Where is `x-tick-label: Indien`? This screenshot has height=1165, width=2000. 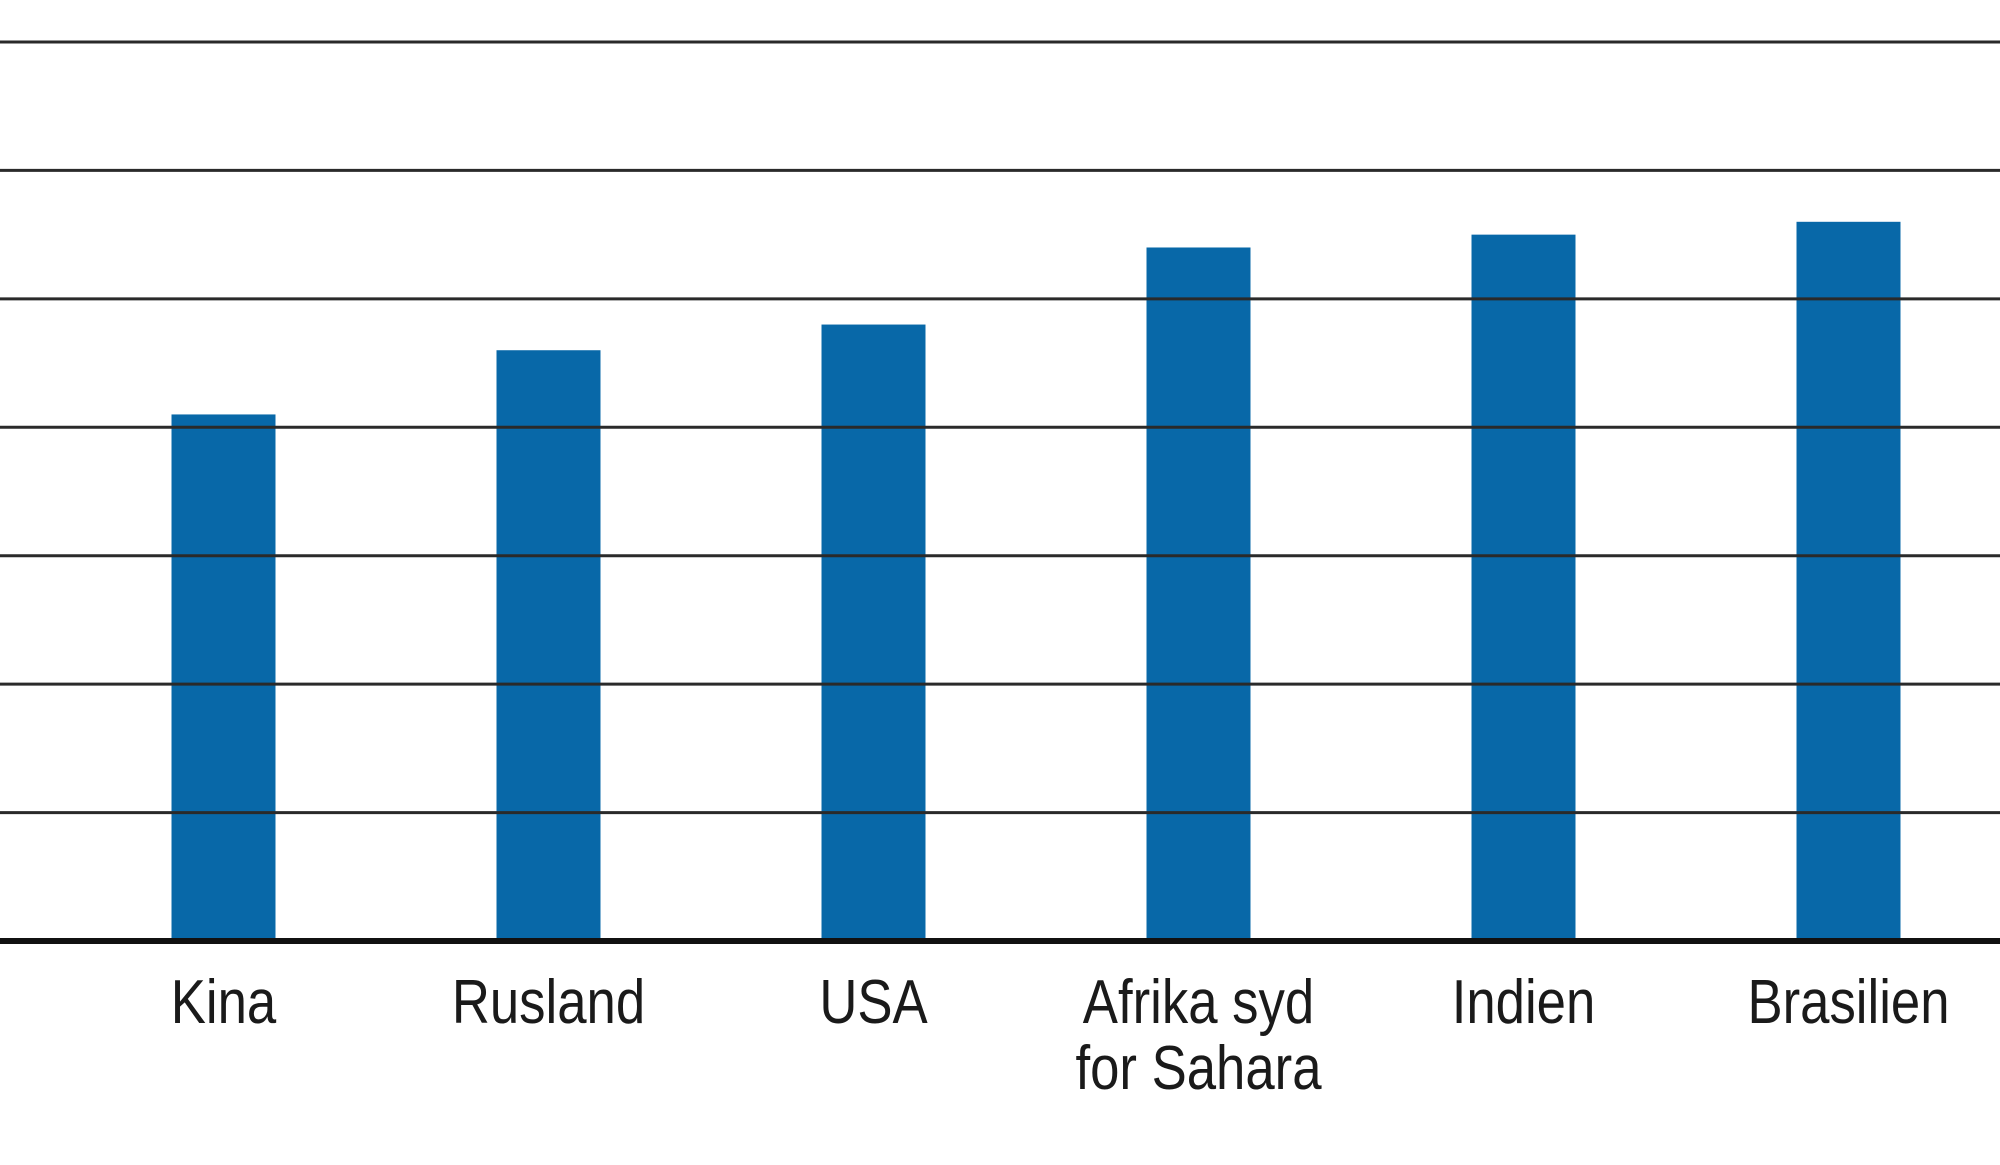 x-tick-label: Indien is located at coordinates (1523, 1002).